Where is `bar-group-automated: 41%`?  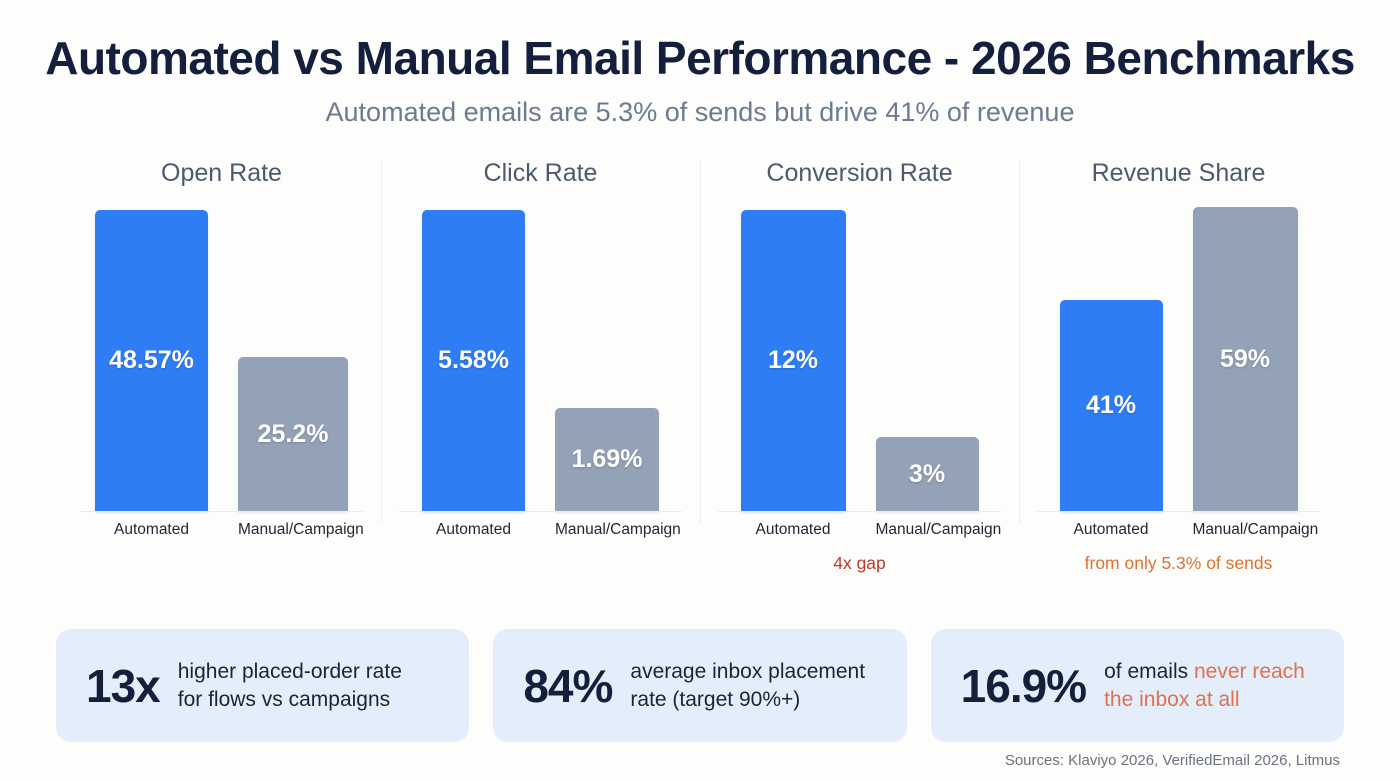 bar-group-automated: 41% is located at coordinates (1111, 353).